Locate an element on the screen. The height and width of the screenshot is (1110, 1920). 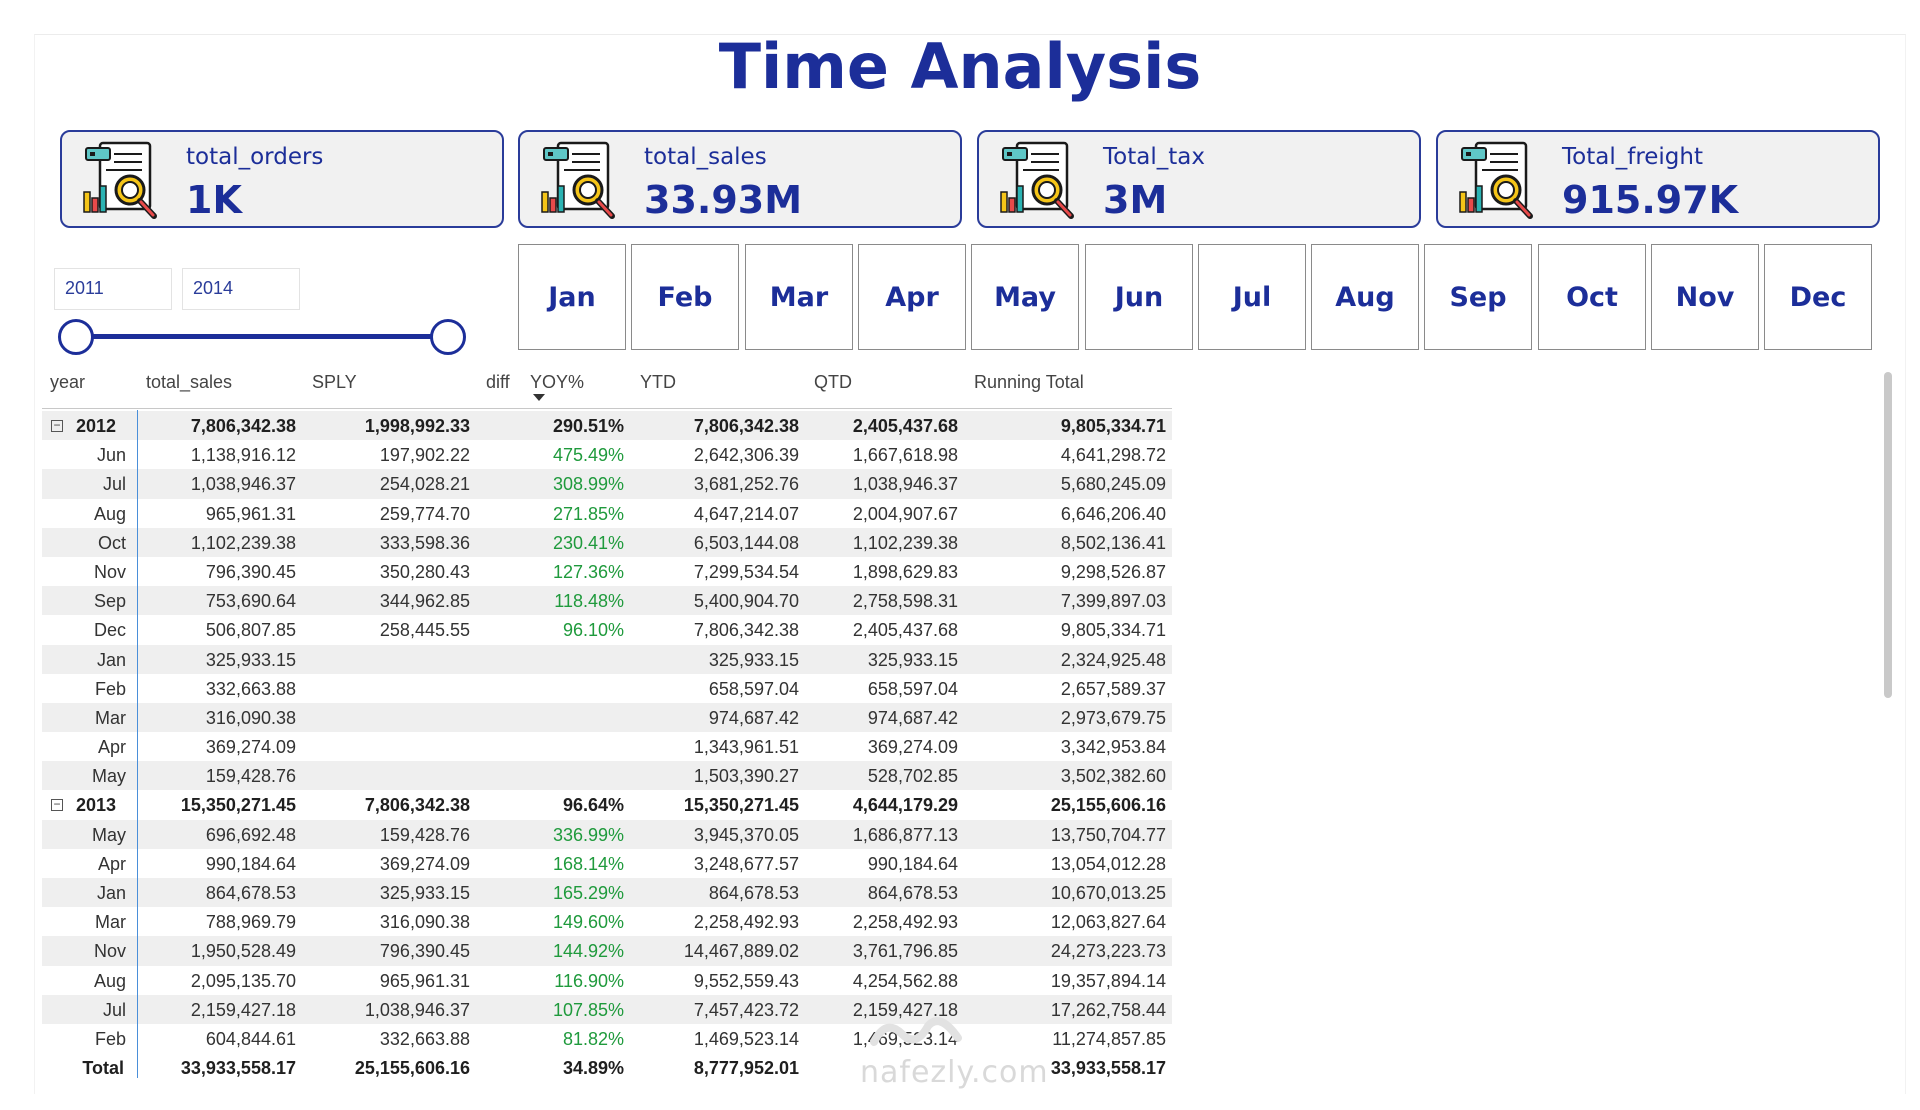
cell-yoy: 336.99% is located at coordinates (588, 834).